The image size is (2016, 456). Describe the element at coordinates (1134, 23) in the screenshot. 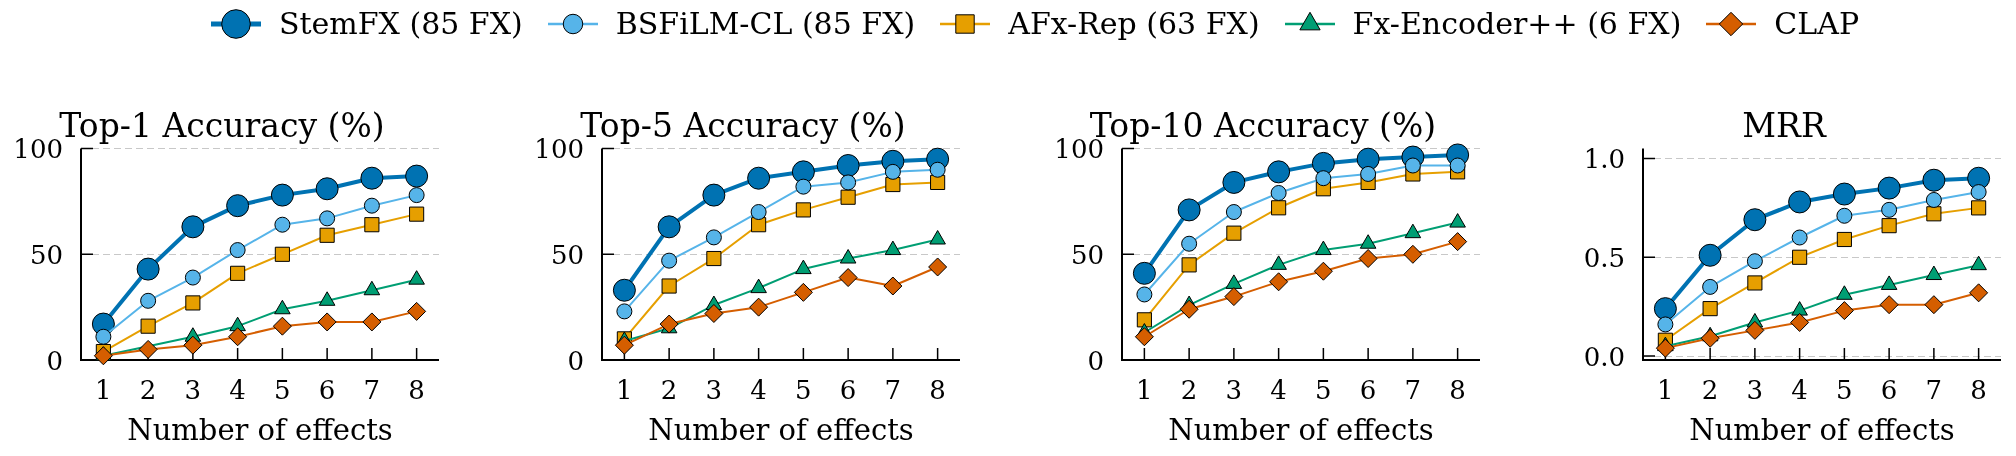

I see `legend-label: AFx-Rep (63 FX)` at that location.